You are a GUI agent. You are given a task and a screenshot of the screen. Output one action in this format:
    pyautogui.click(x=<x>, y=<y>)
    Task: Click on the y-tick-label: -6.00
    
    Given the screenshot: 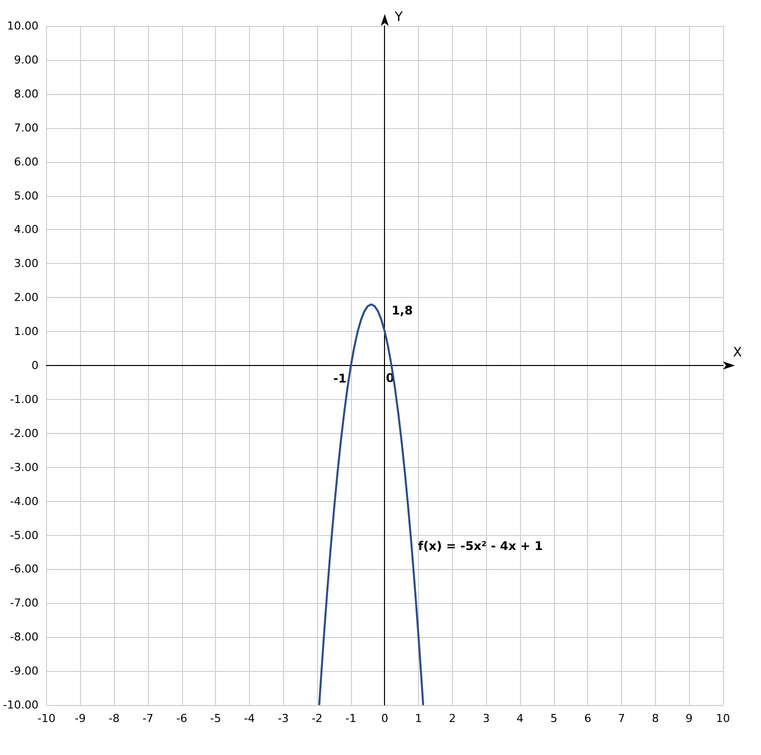 What is the action you would take?
    pyautogui.click(x=24, y=569)
    